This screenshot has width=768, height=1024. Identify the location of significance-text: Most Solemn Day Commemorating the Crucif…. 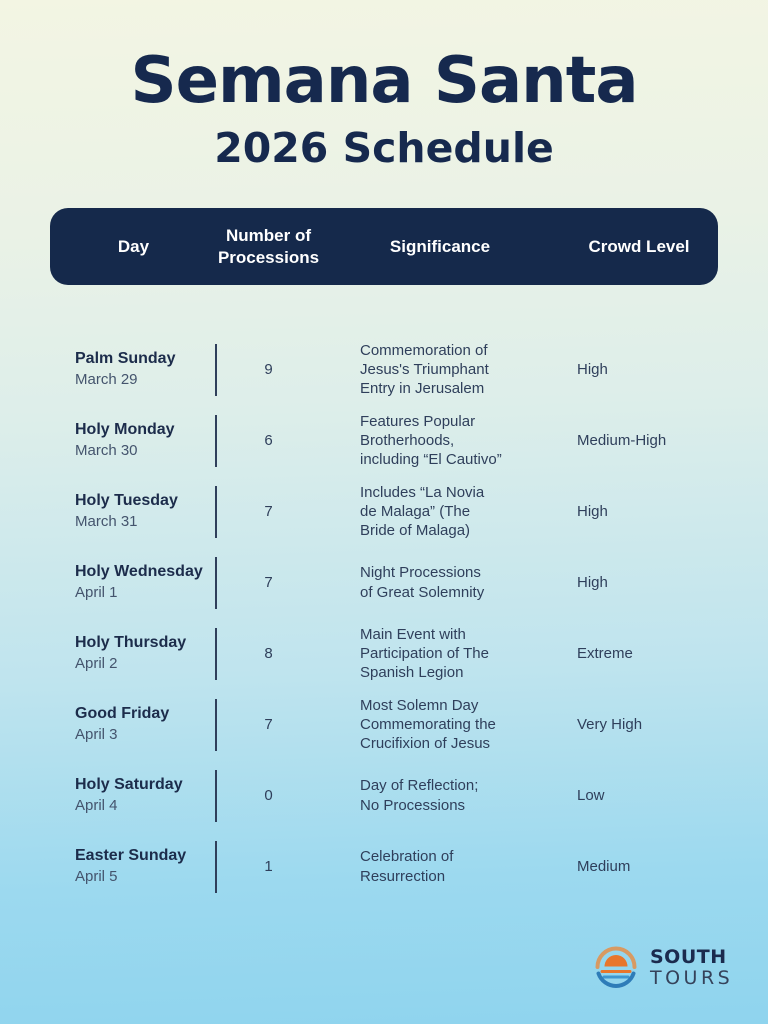
(428, 724).